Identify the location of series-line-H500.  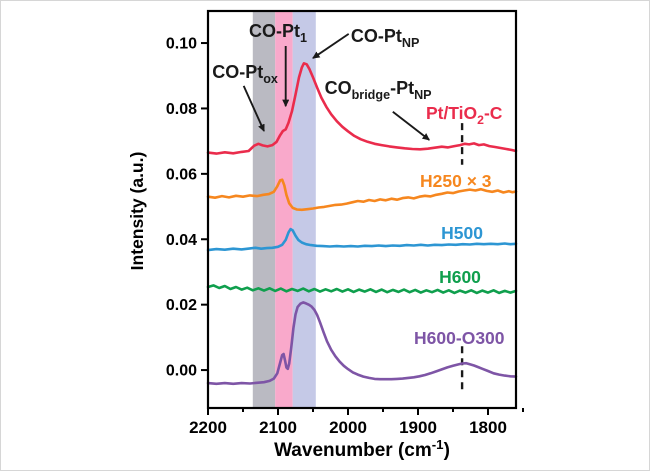
(362, 239).